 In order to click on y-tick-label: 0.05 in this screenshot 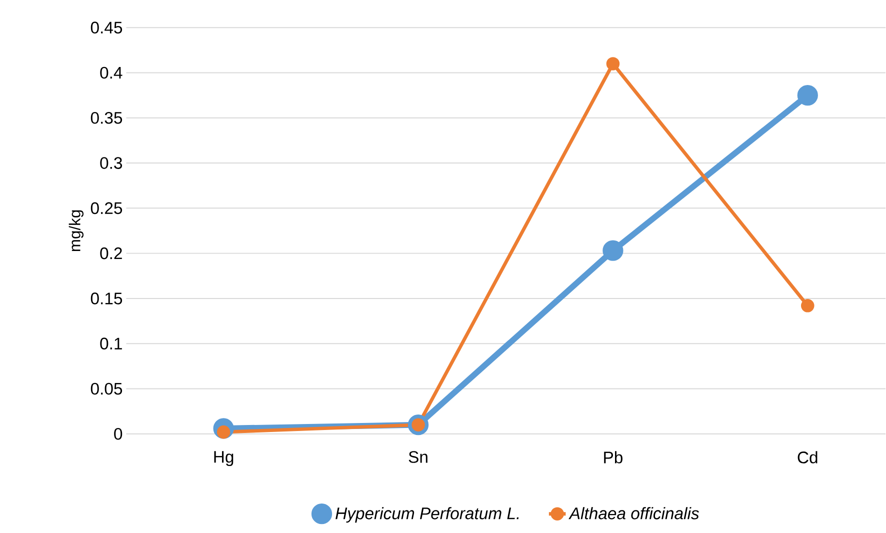, I will do `click(106, 388)`.